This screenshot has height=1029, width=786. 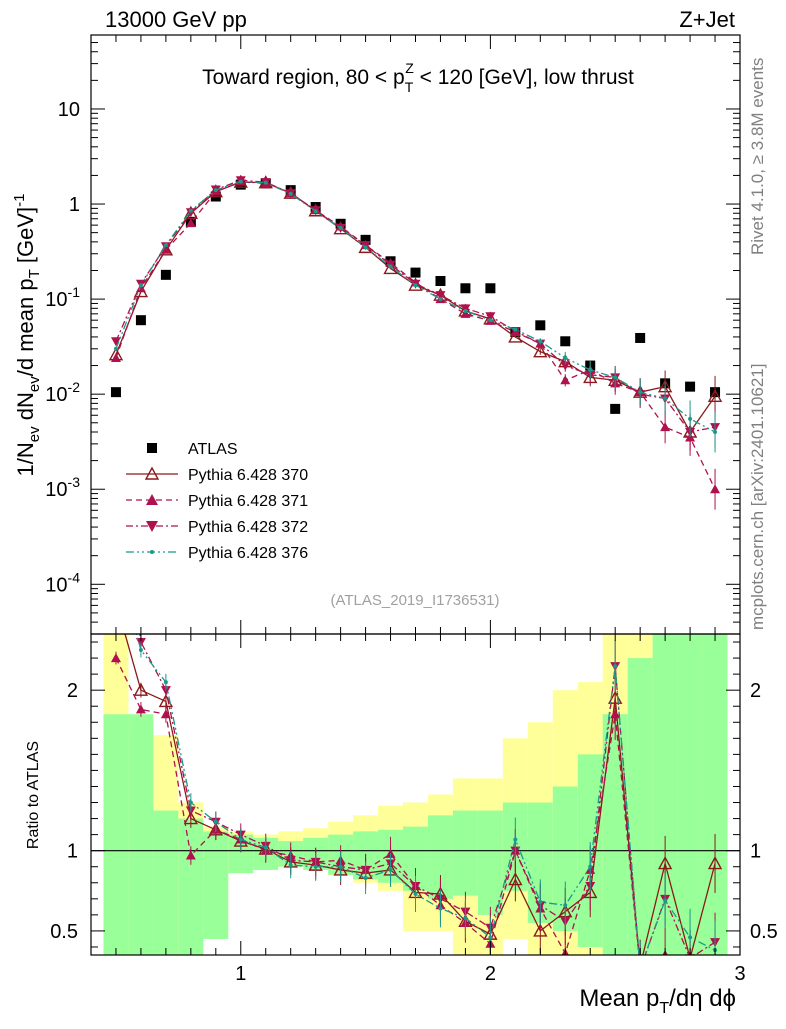 What do you see at coordinates (707, 19) in the screenshot?
I see `process-label: Z+Jet` at bounding box center [707, 19].